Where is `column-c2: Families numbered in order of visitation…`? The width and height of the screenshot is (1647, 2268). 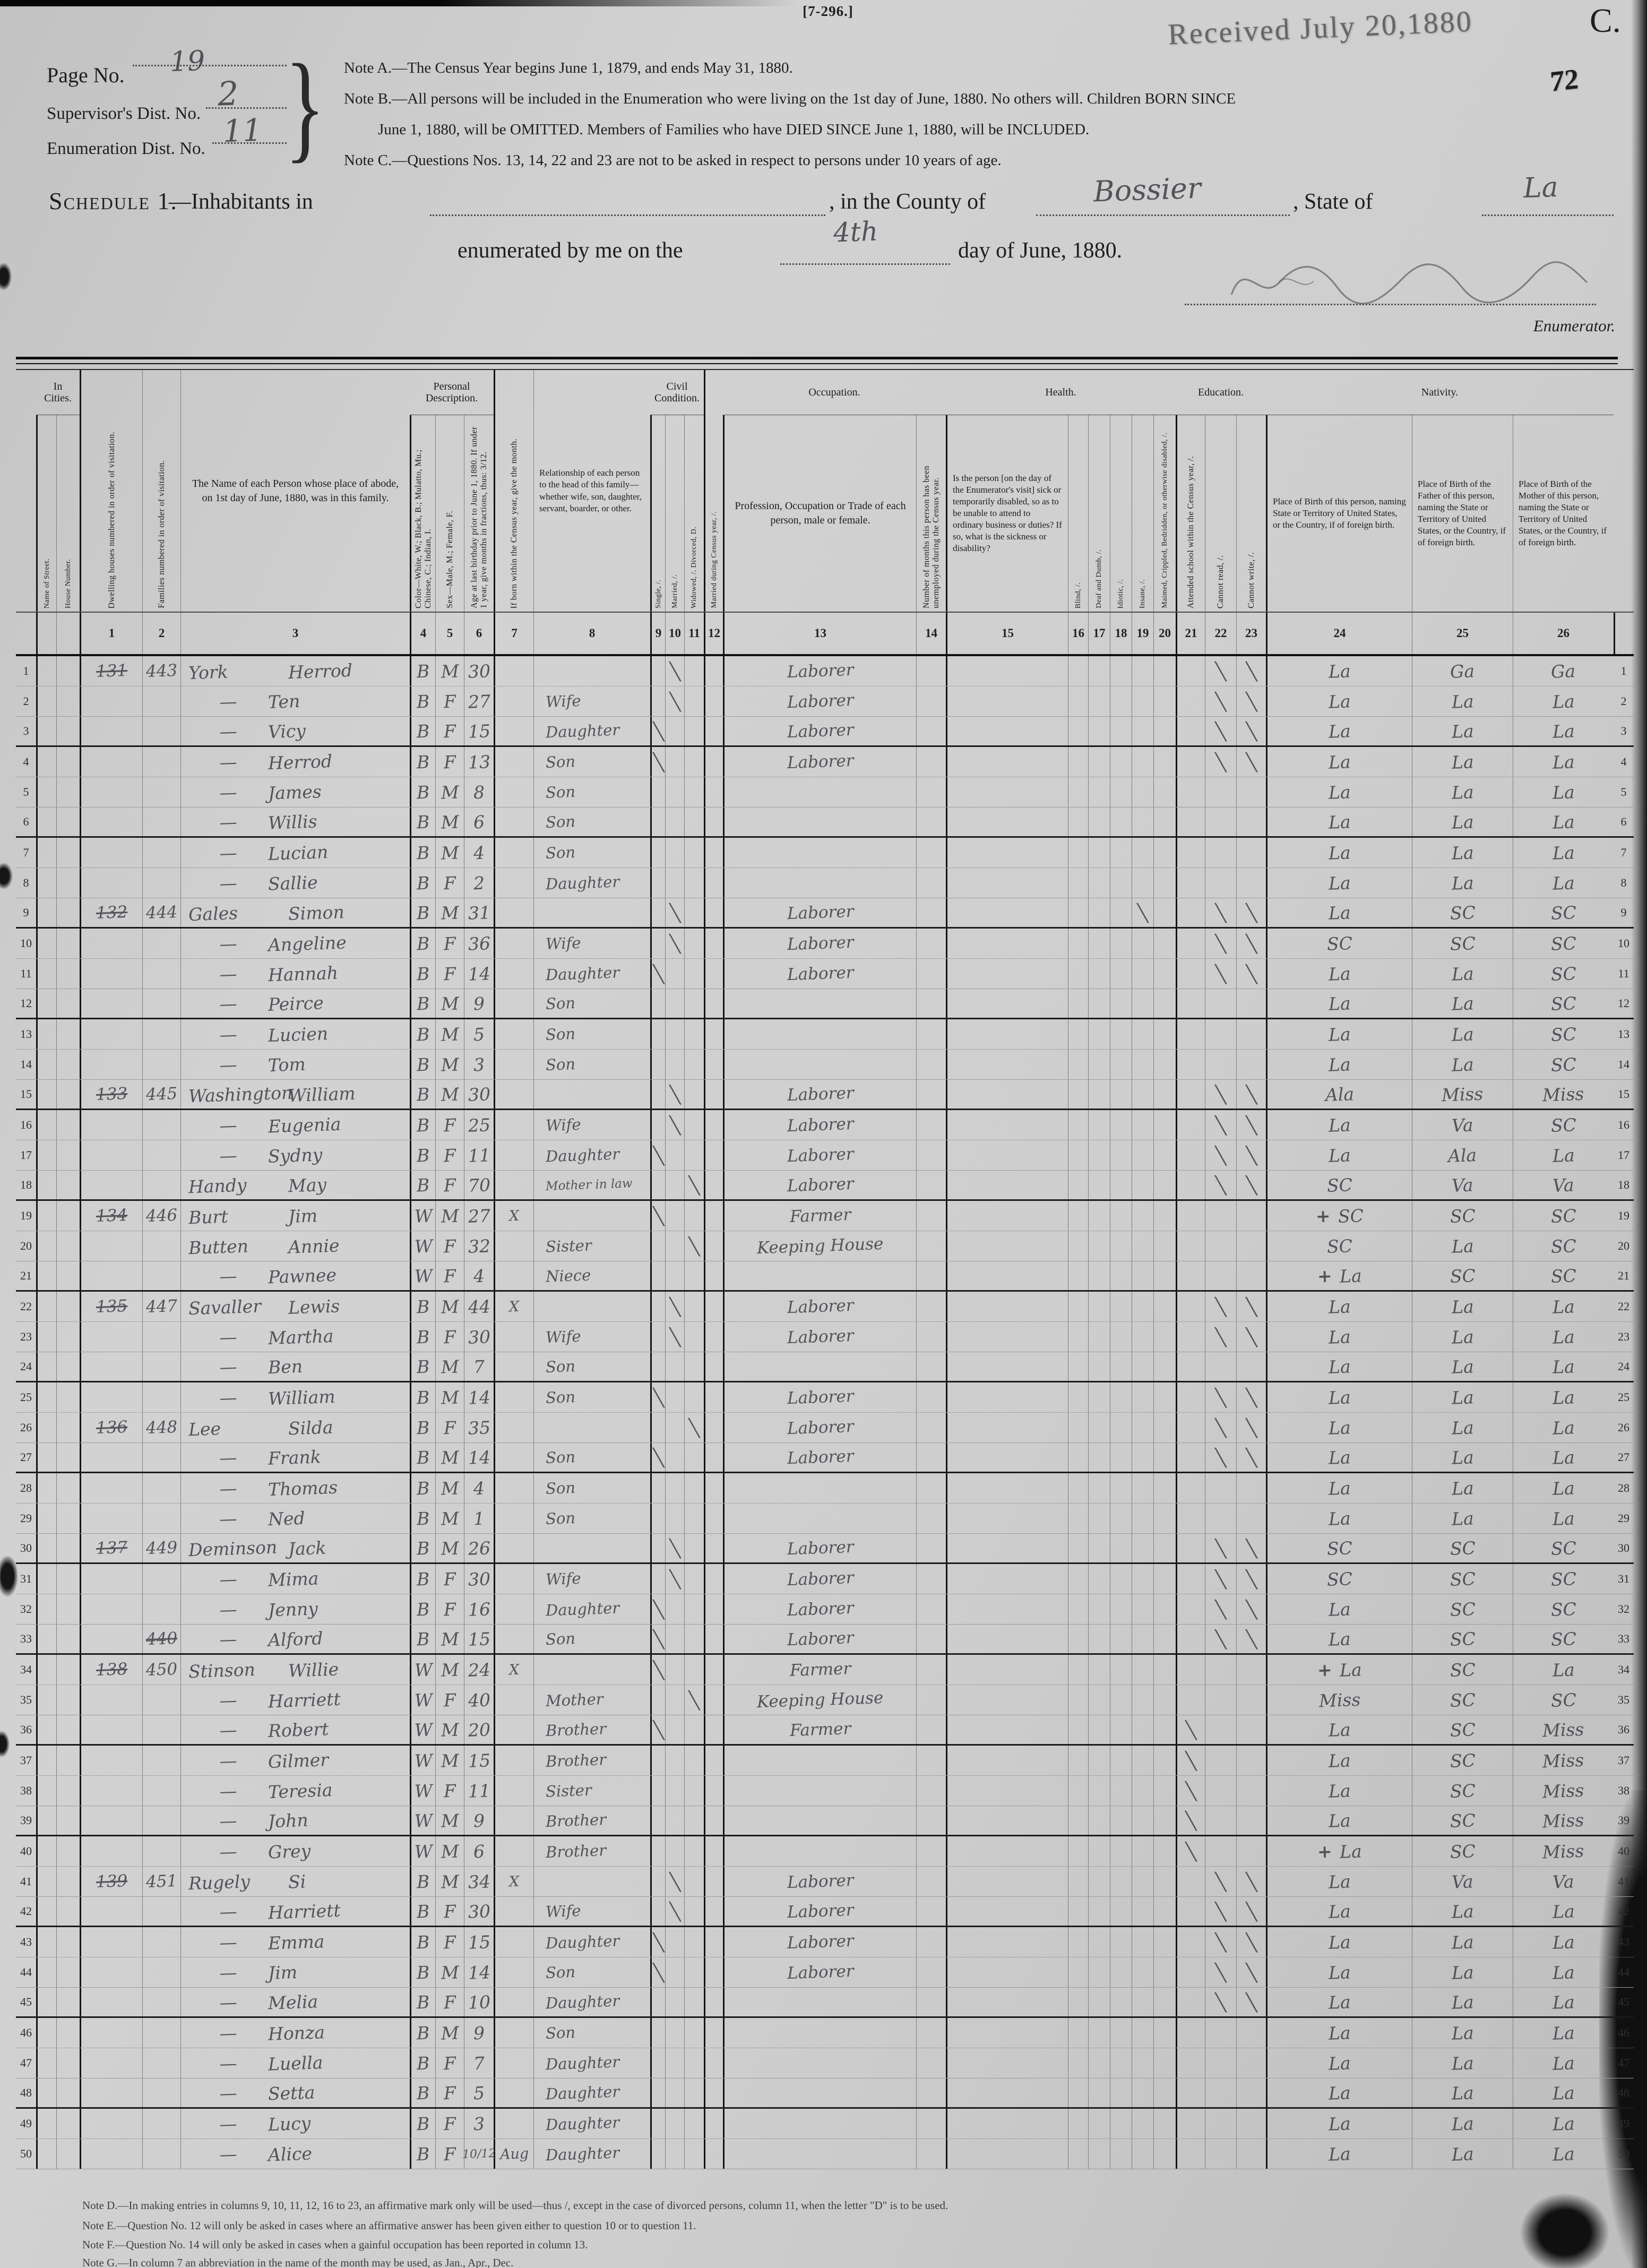 column-c2: Families numbered in order of visitation… is located at coordinates (161, 491).